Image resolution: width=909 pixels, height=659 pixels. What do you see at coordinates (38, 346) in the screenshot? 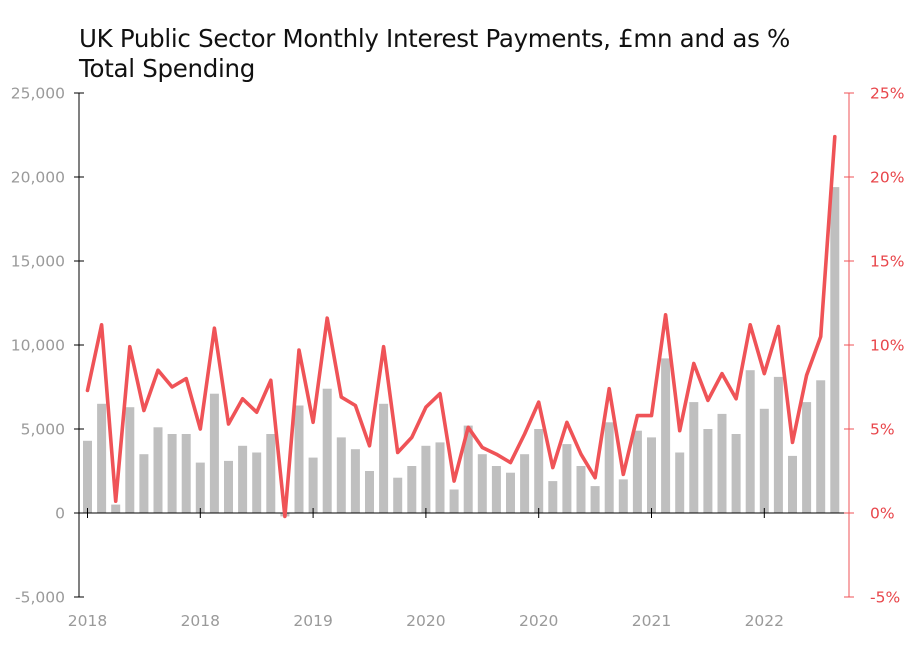
I see `left-tick-label: 10,000` at bounding box center [38, 346].